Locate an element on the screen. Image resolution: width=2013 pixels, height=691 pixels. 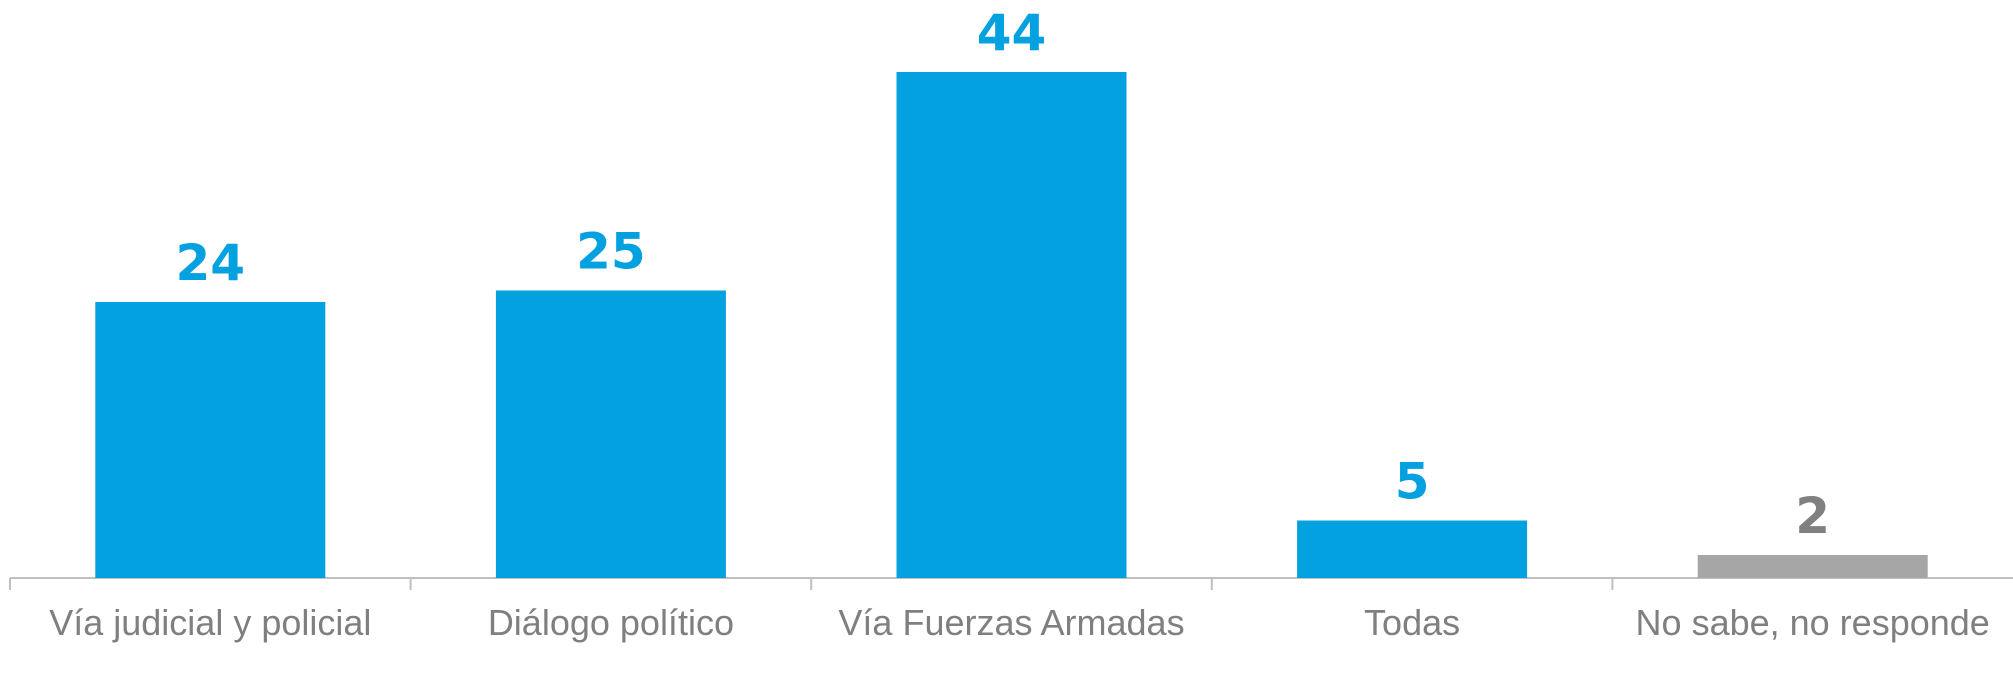
x-tick-label: Vía Fuerzas Armadas is located at coordinates (1011, 622).